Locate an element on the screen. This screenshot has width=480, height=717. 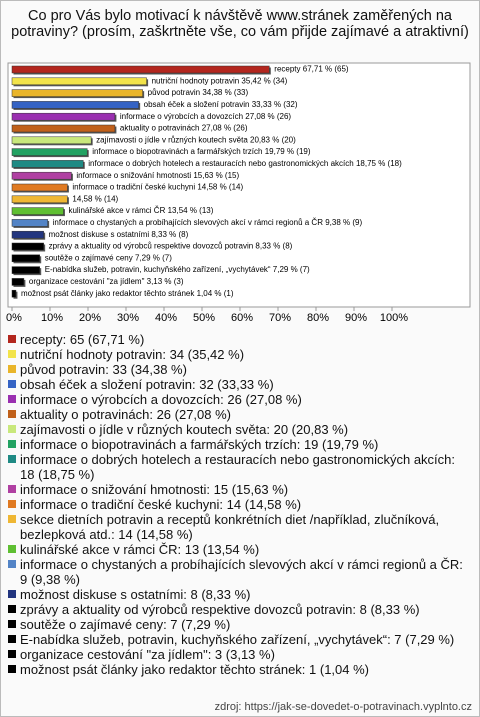
x-tick-label: 30% is located at coordinates (128, 318).